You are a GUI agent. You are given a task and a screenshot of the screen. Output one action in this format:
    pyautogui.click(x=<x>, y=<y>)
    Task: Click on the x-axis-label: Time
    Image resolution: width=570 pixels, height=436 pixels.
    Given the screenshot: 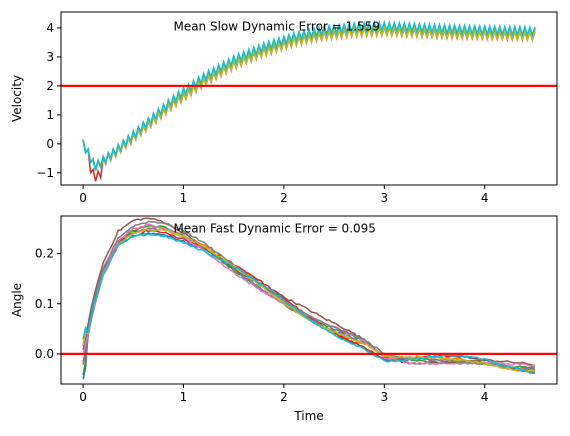 What is the action you would take?
    pyautogui.click(x=308, y=416)
    